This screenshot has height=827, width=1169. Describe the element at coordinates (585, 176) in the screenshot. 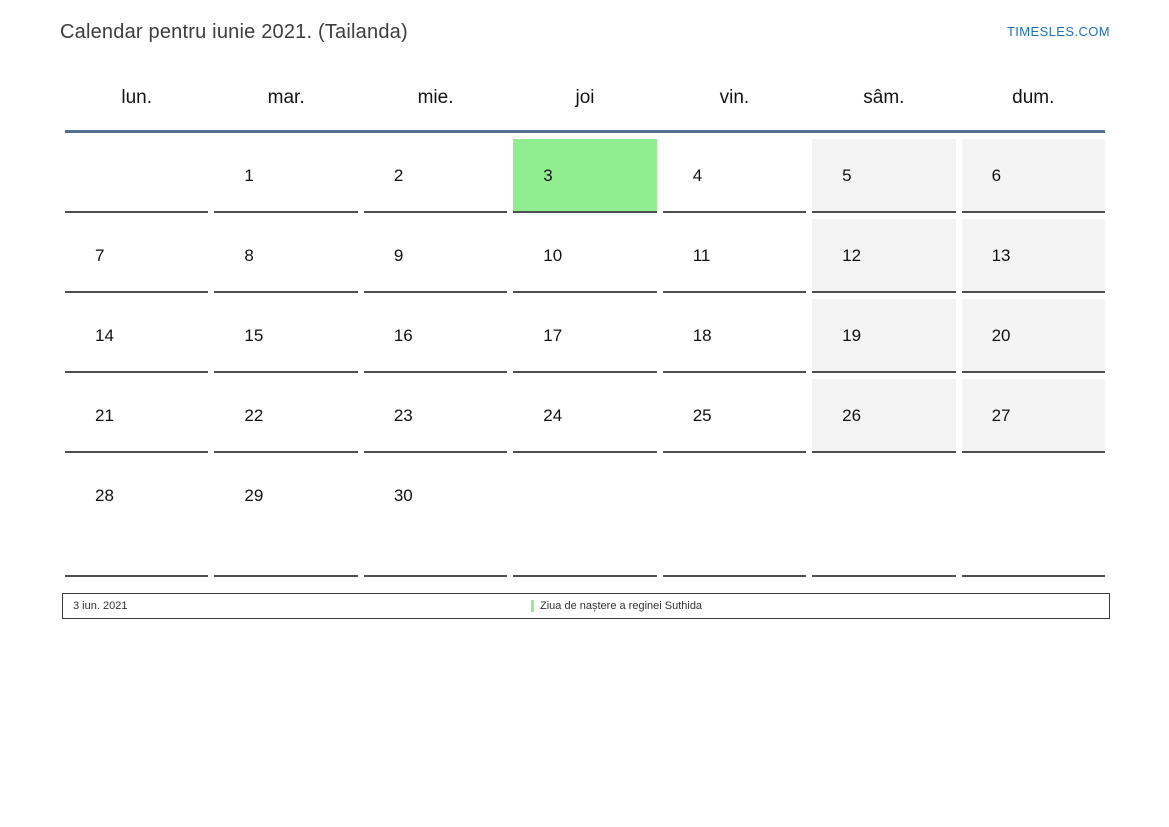

I see `calendar-cell-highlighted-day-3: 3` at that location.